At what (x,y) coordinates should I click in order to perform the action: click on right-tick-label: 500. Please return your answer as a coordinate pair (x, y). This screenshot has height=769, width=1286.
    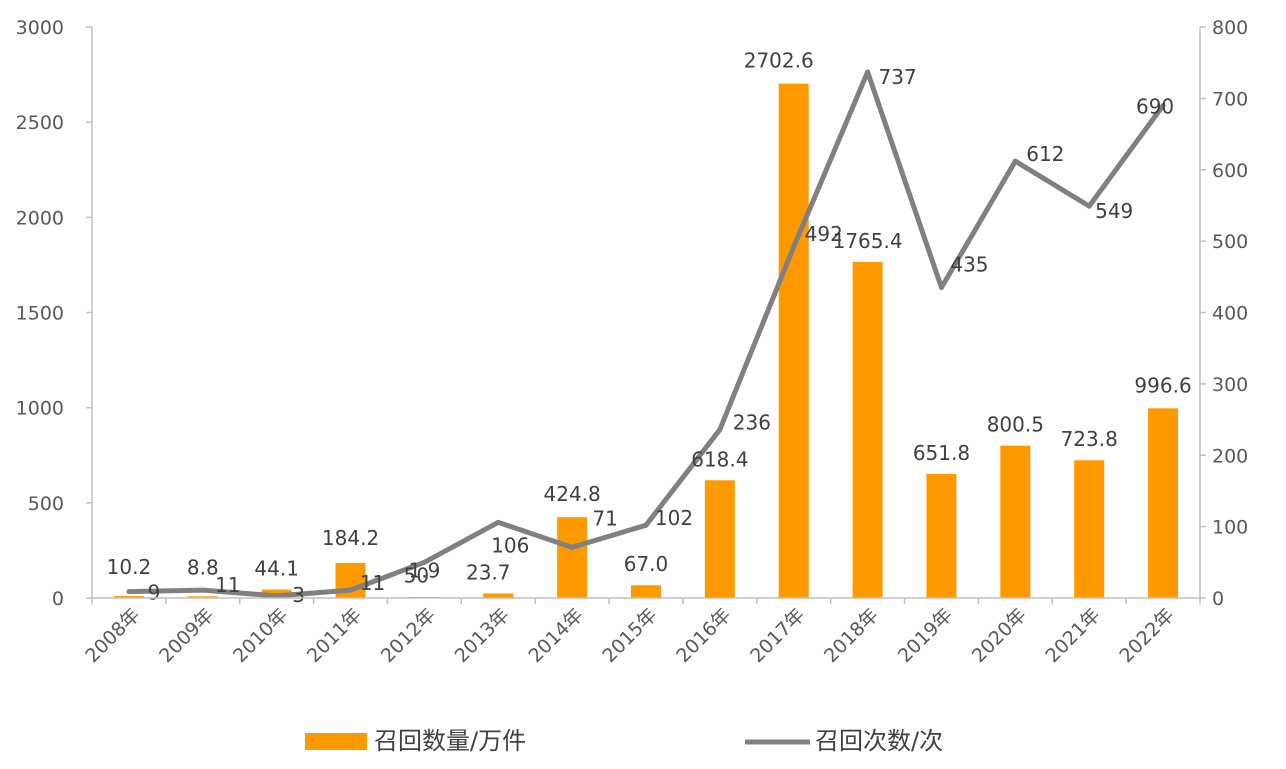
    Looking at the image, I should click on (1230, 242).